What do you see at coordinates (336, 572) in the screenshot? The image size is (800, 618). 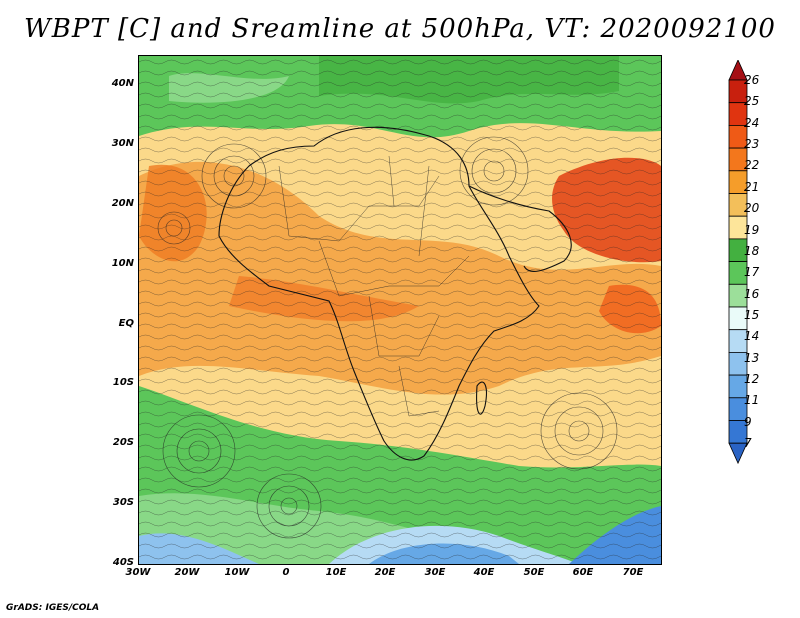 I see `lon-tick-10e: 10E` at bounding box center [336, 572].